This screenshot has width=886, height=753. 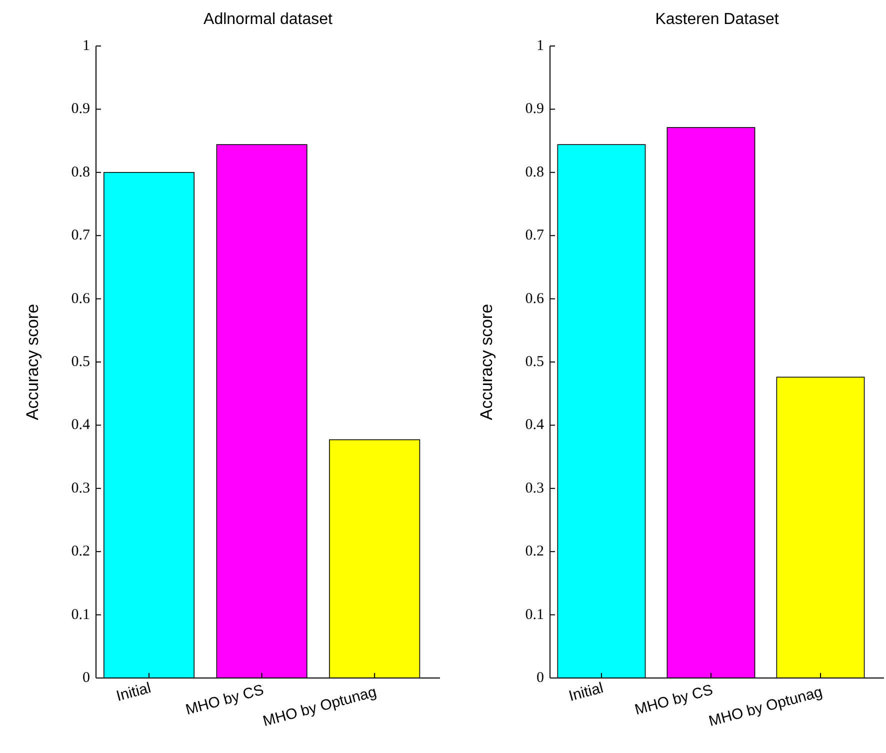 I want to click on chart-title: Kasteren Dataset, so click(x=717, y=19).